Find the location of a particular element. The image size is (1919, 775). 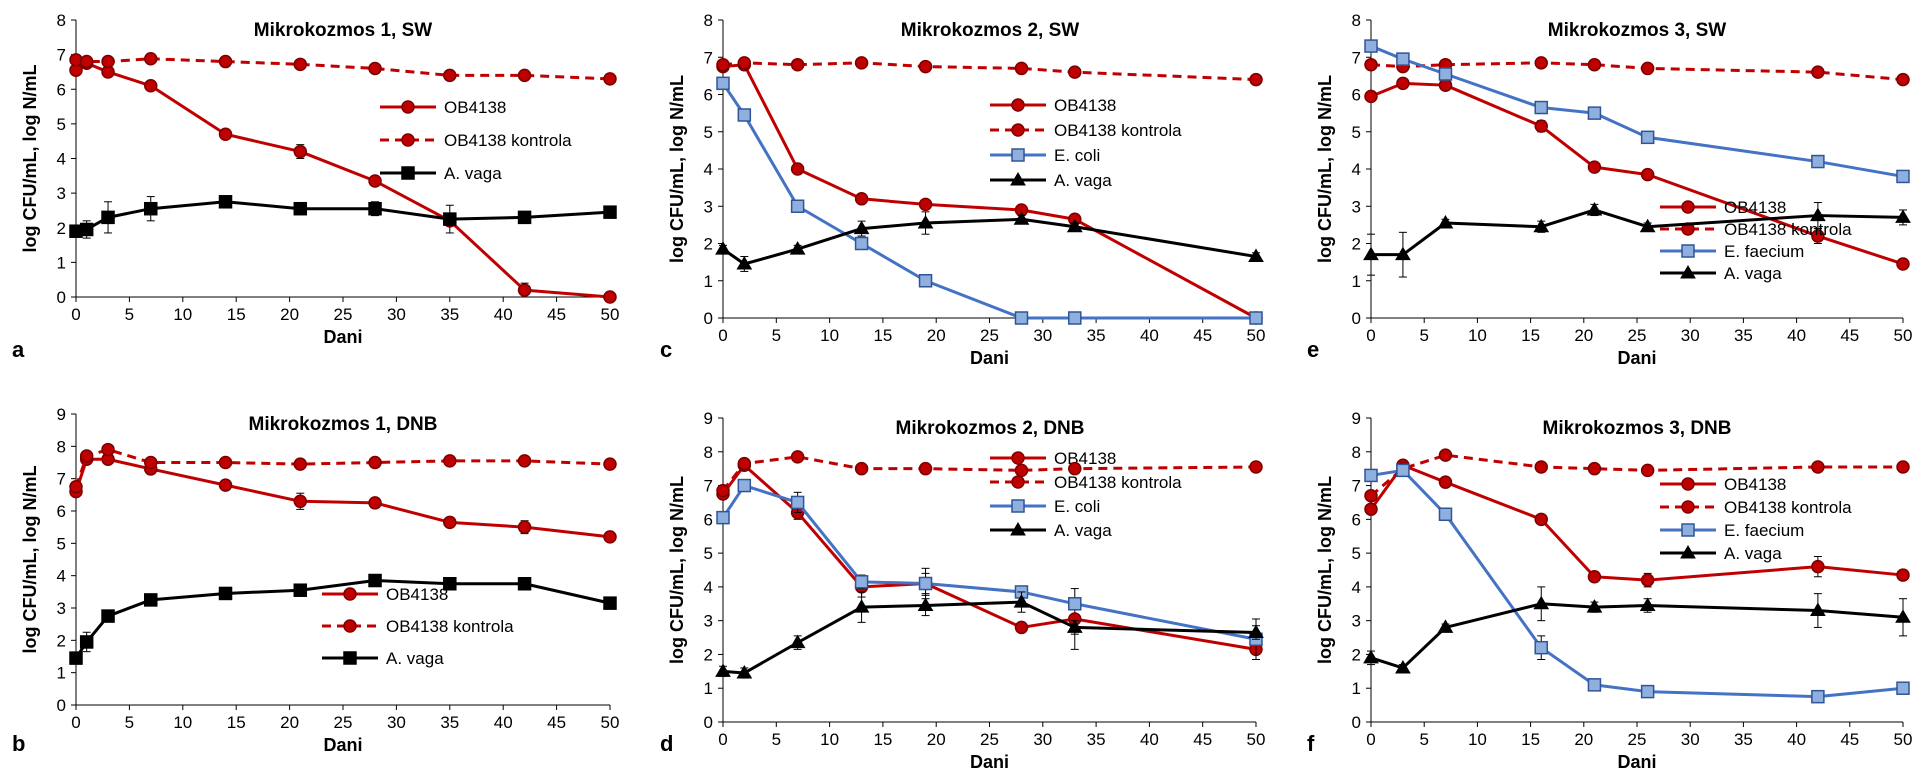

legend-marker is located at coordinates (1688, 251).